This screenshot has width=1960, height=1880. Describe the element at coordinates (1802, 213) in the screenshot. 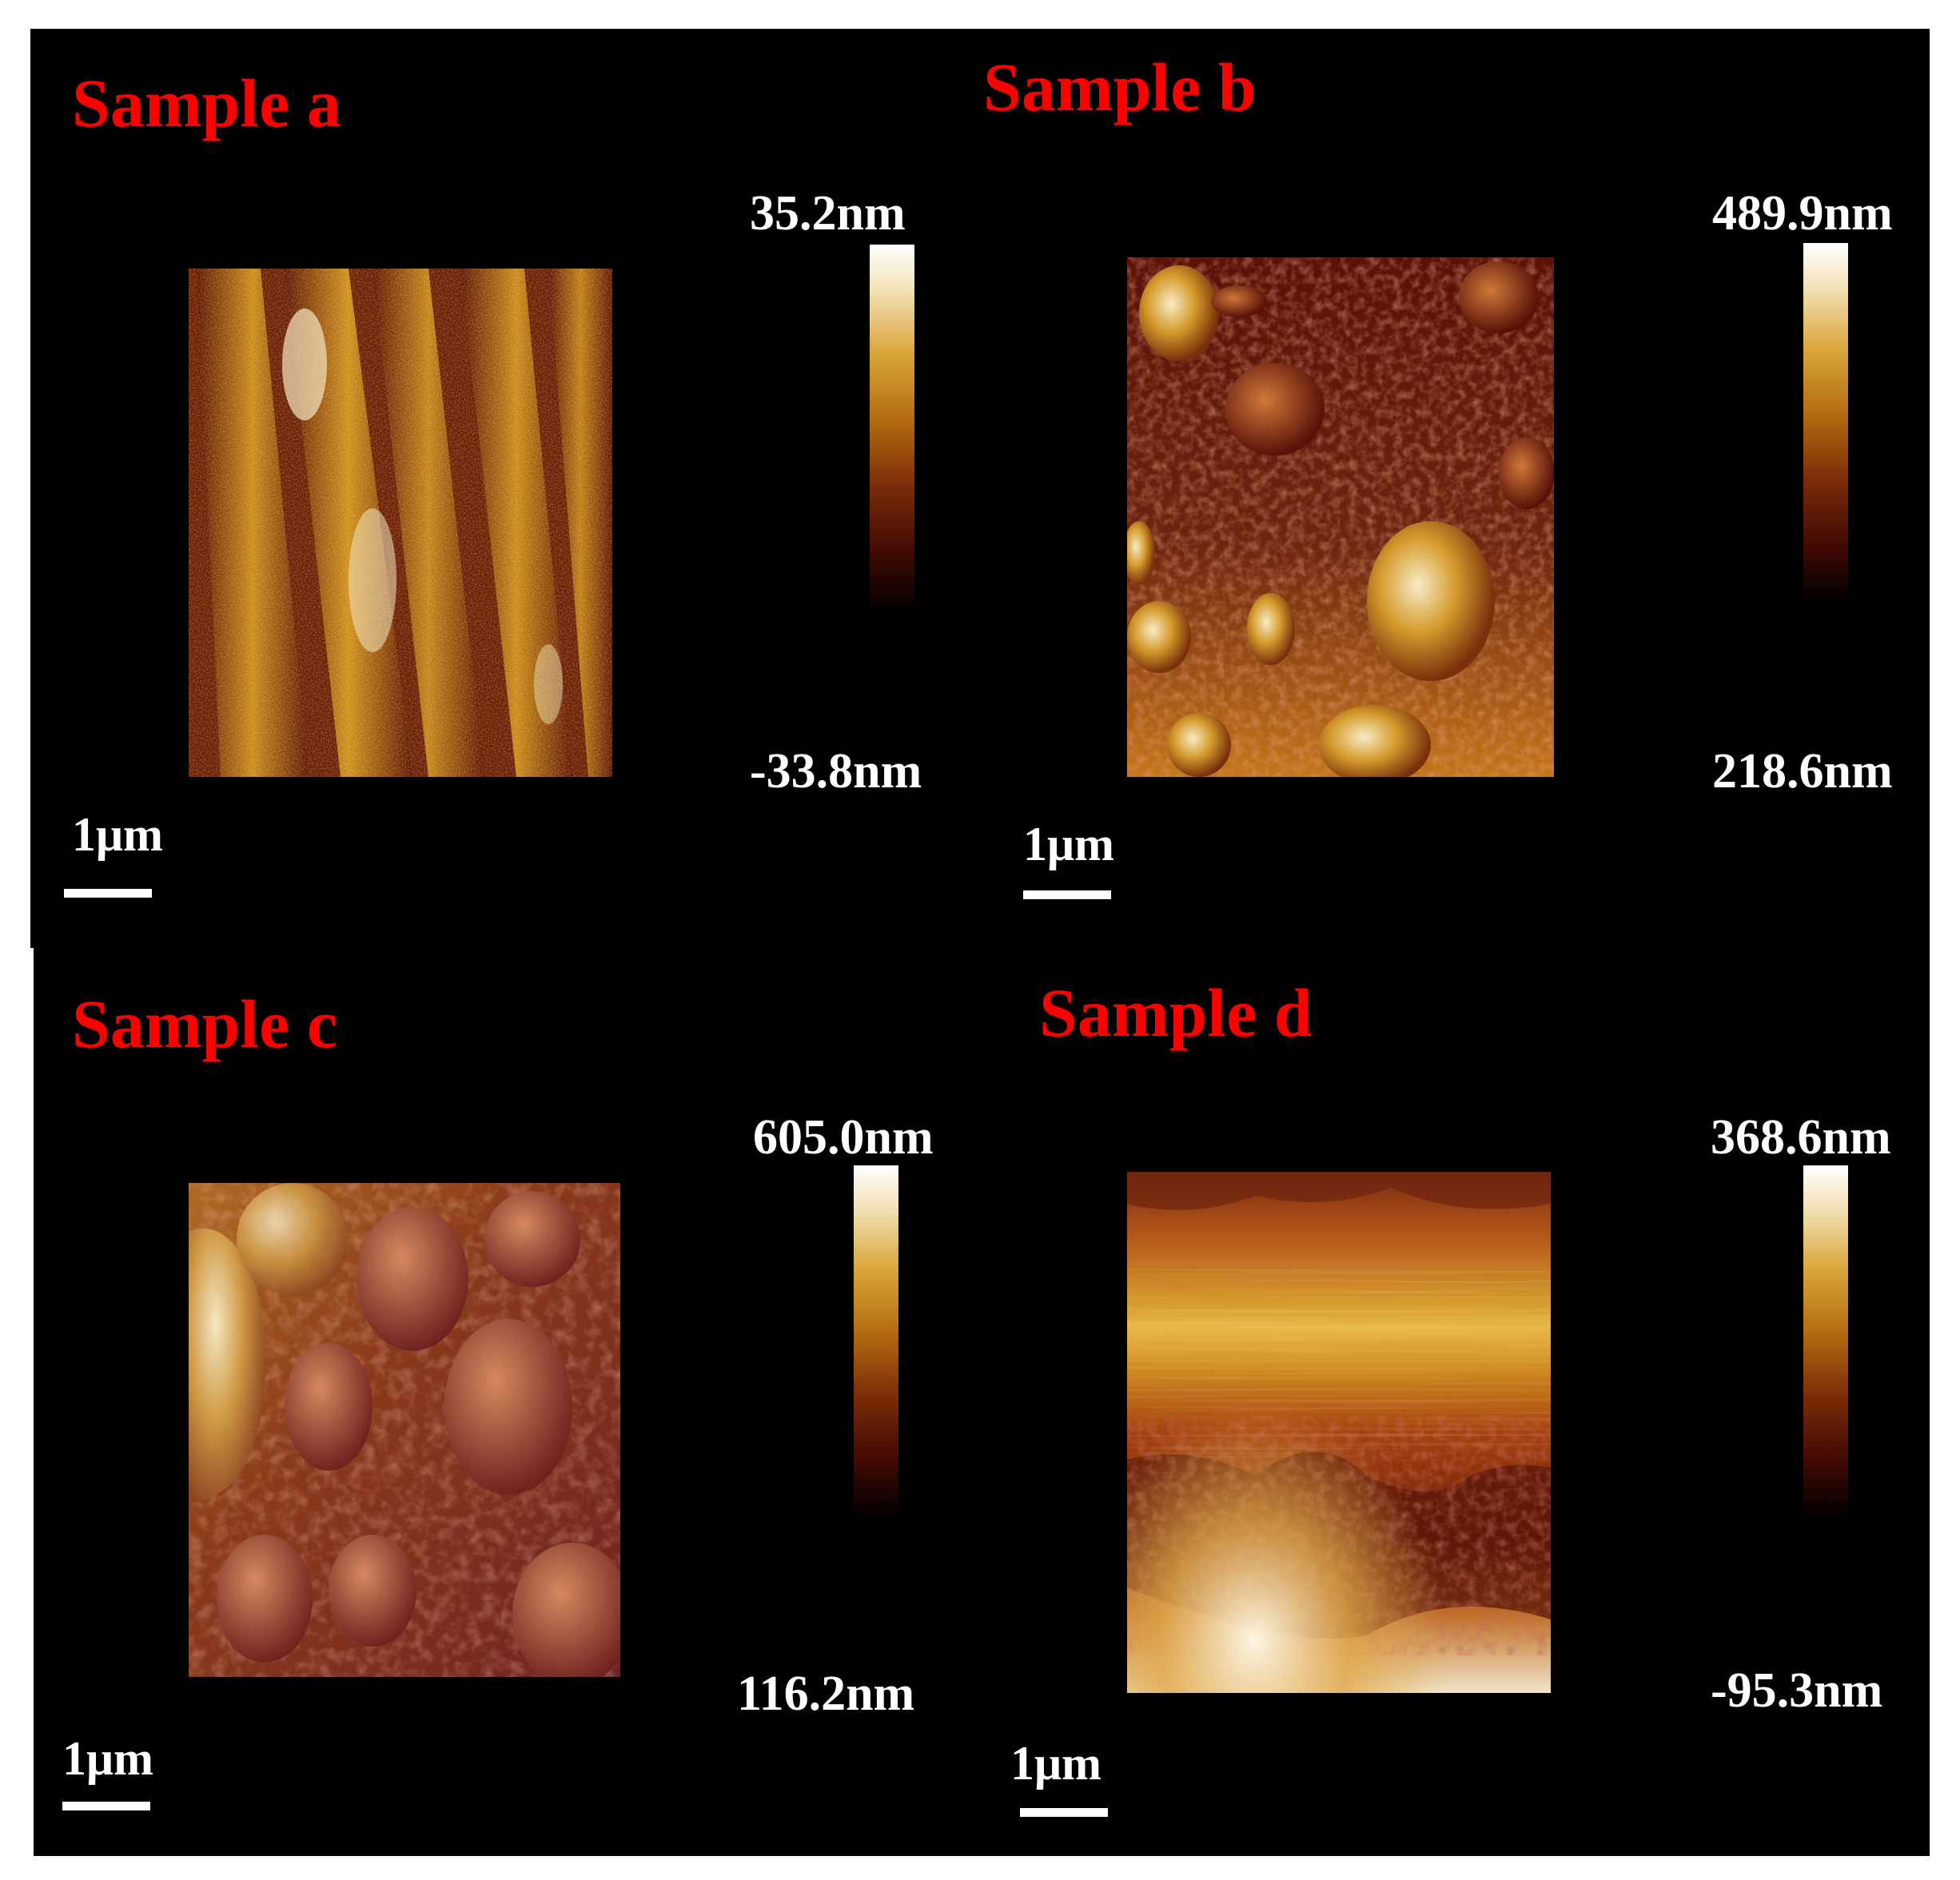

I see `color-scale-max-label: 489.9nm` at that location.